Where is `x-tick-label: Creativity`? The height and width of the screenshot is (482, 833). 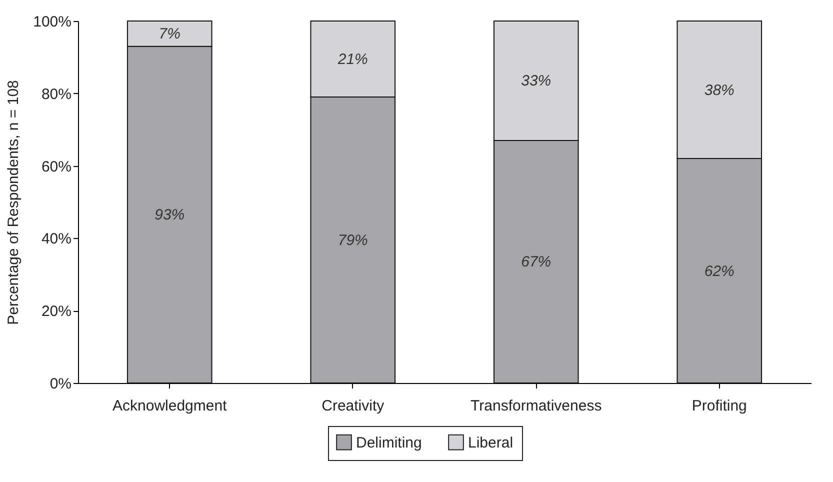
x-tick-label: Creativity is located at coordinates (353, 406).